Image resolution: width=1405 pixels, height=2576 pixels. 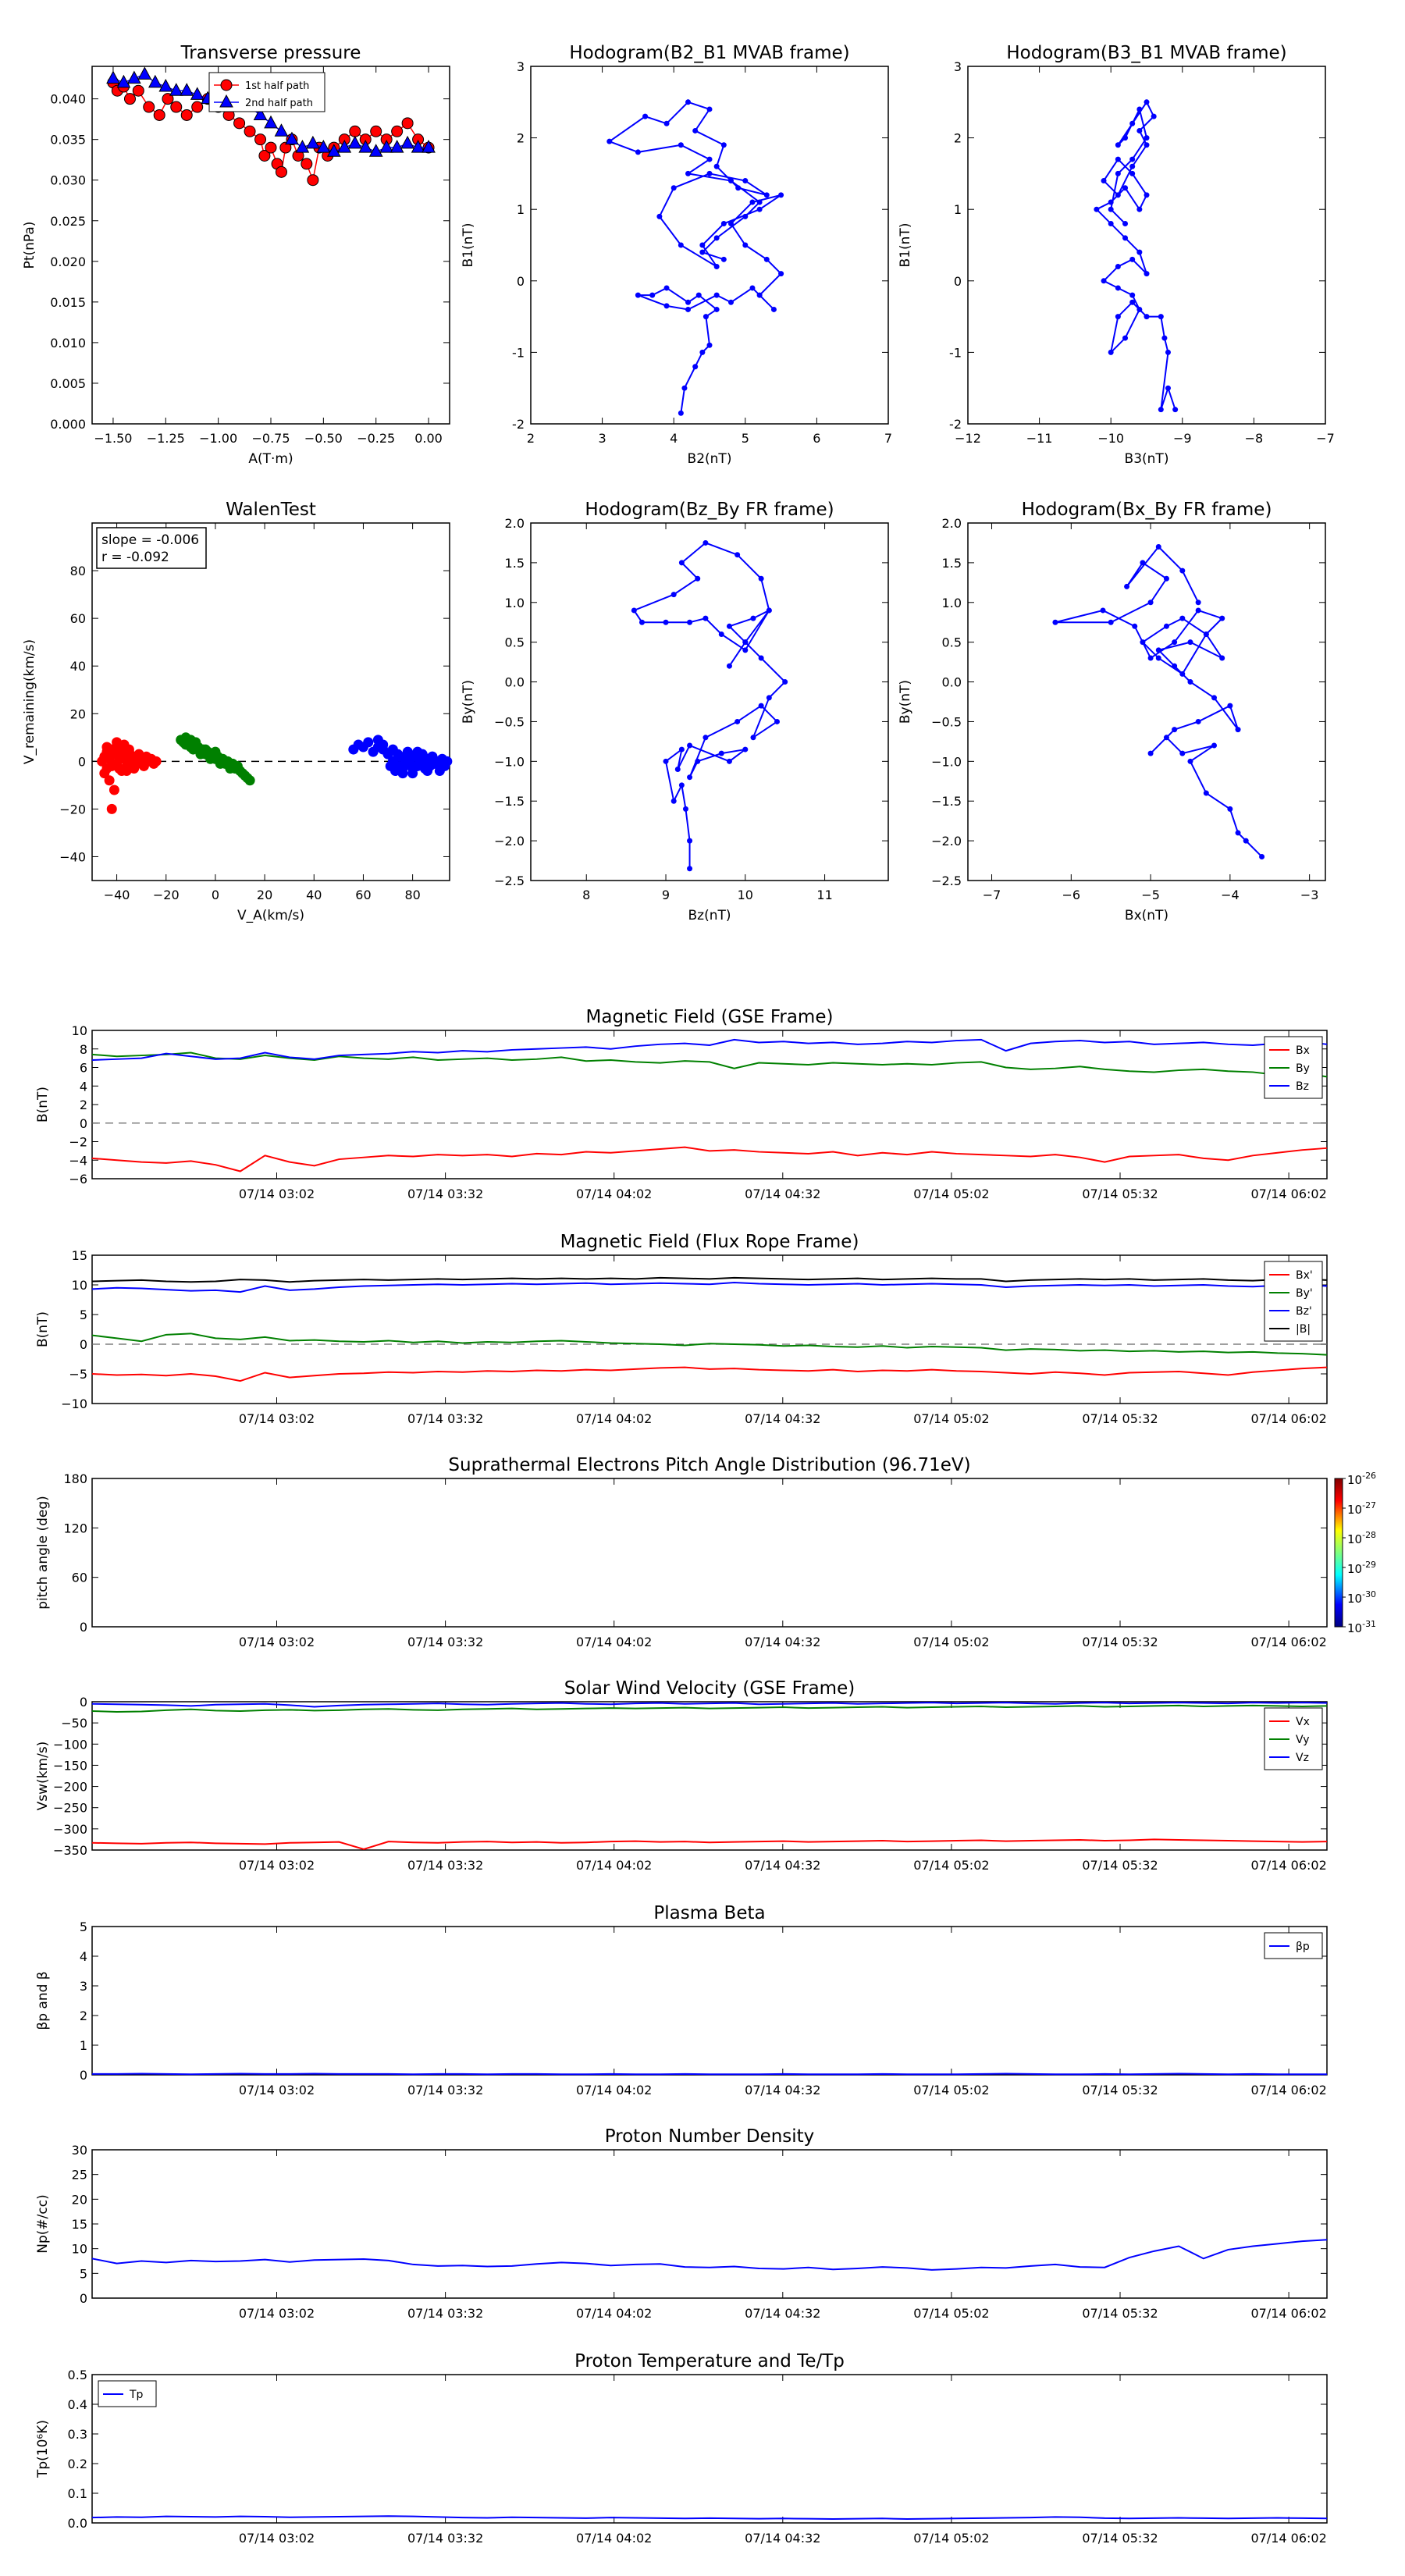 What do you see at coordinates (515, 563) in the screenshot?
I see `y-tick-label: 1.5` at bounding box center [515, 563].